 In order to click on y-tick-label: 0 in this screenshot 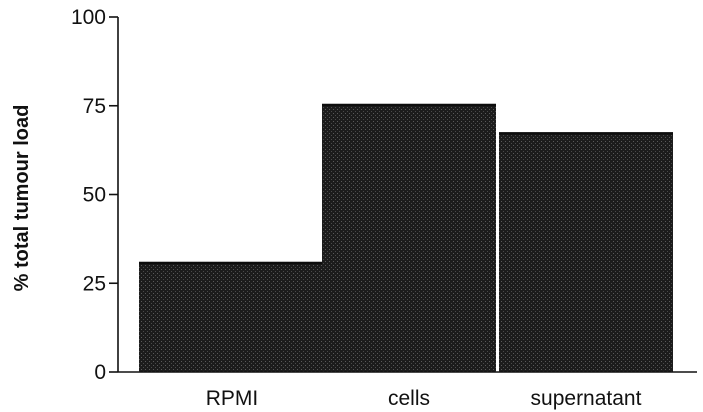, I will do `click(100, 372)`.